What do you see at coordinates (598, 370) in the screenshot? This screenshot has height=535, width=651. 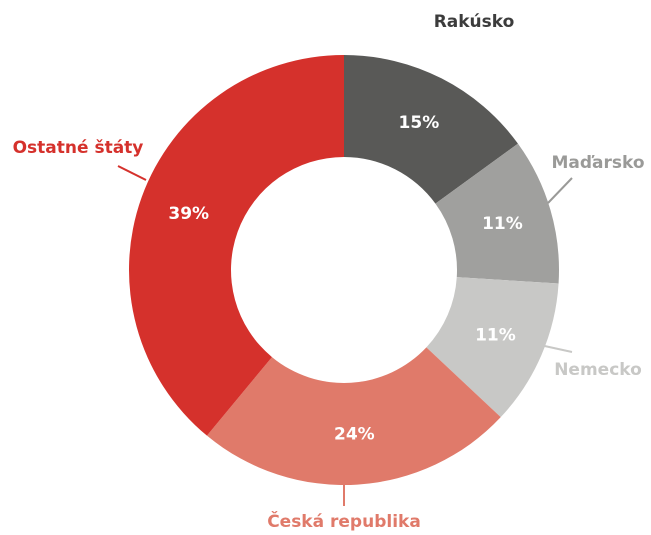 I see `category-label: Nemecko` at bounding box center [598, 370].